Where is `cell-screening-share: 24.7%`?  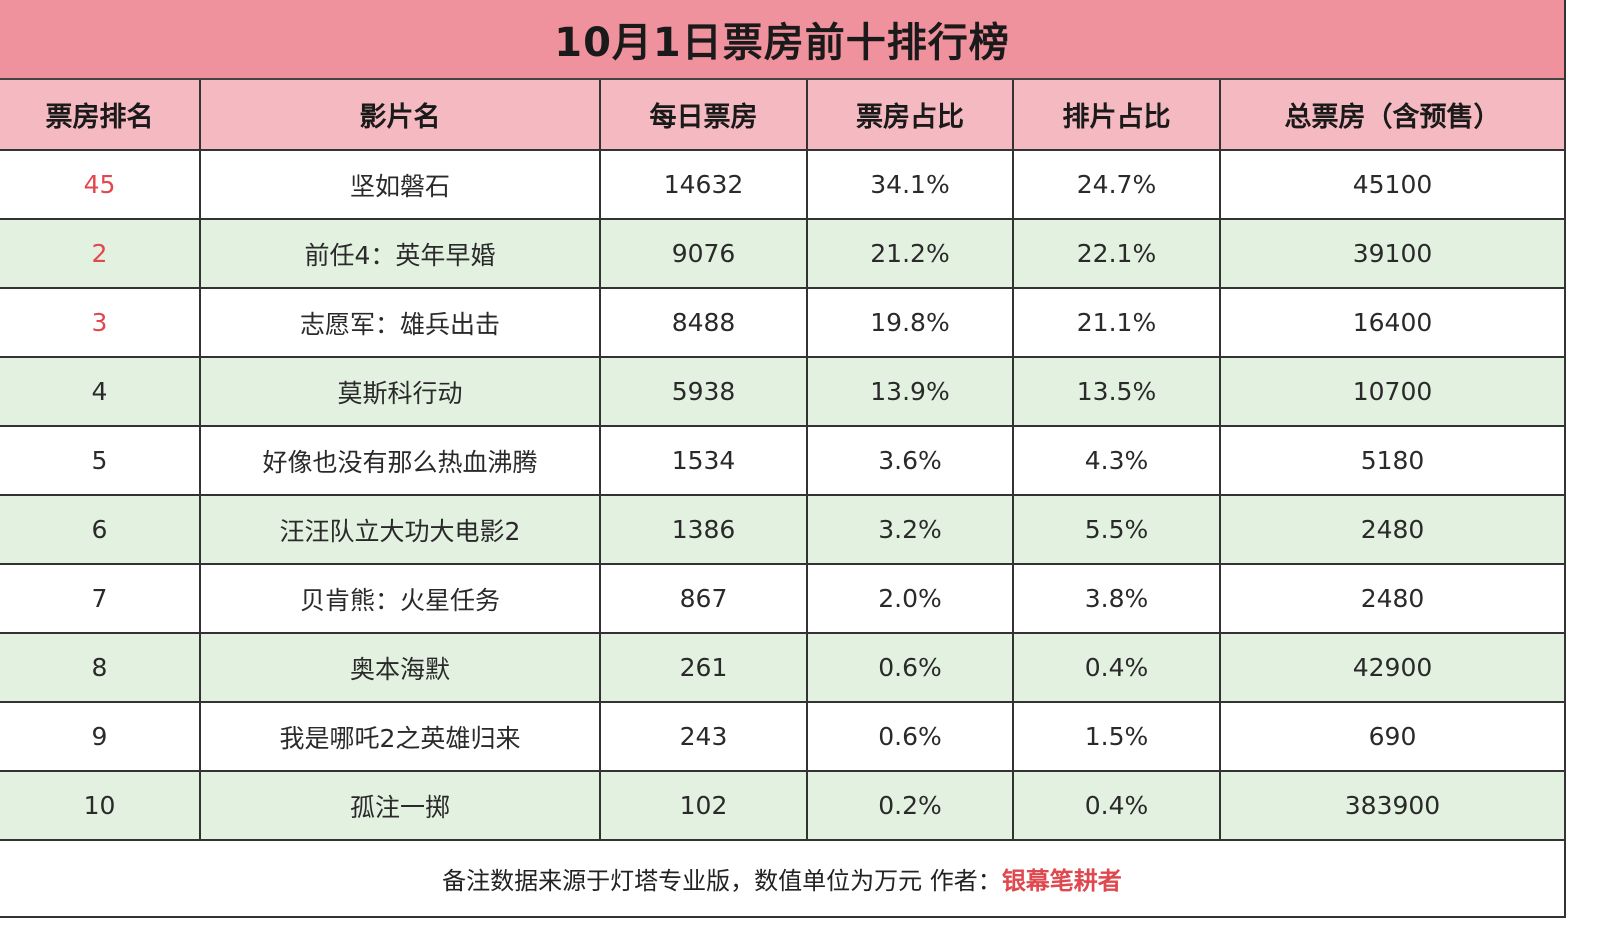 cell-screening-share: 24.7% is located at coordinates (1117, 185).